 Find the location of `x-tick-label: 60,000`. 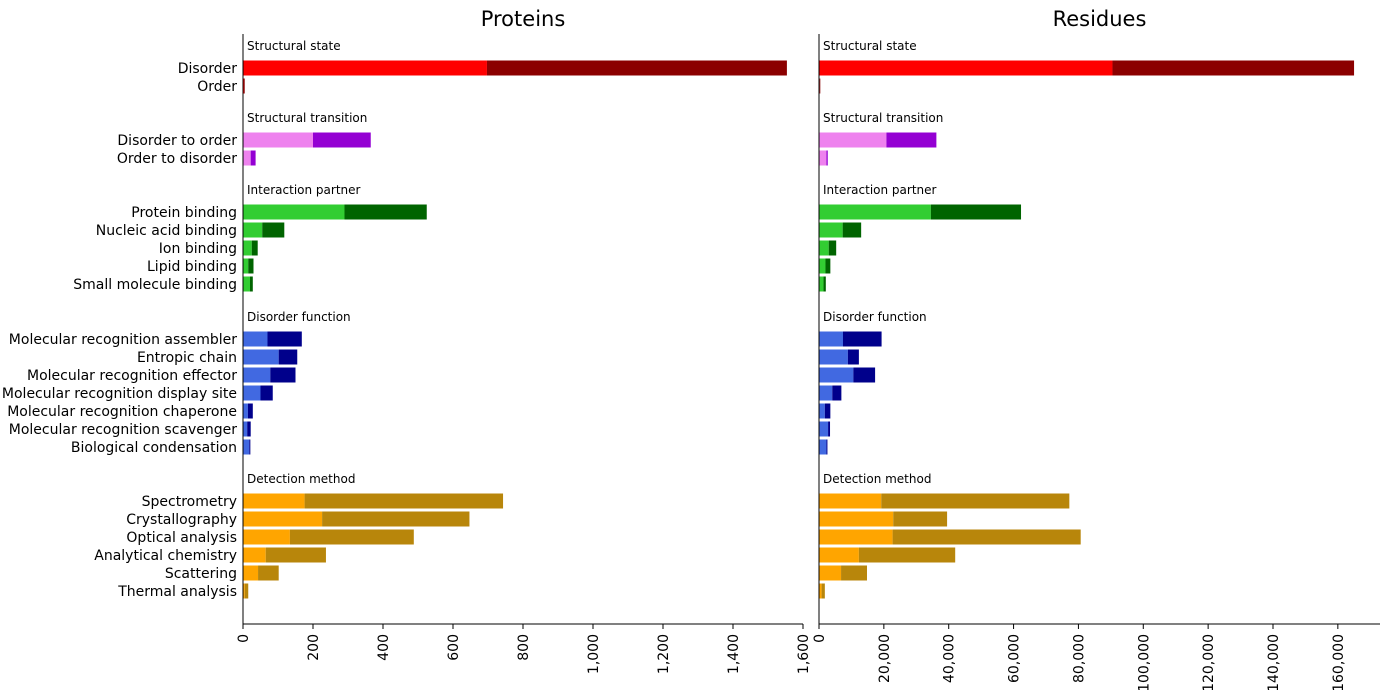

x-tick-label: 60,000 is located at coordinates (1015, 658).